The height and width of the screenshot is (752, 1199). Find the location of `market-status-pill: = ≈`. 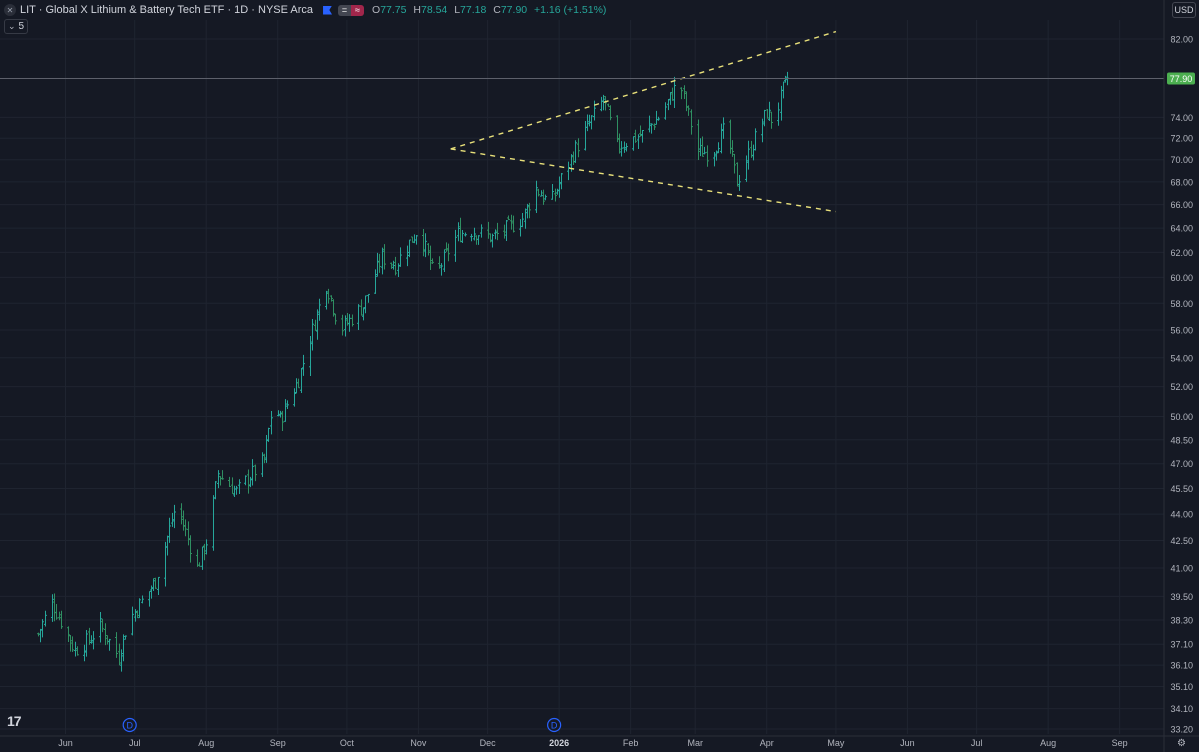

market-status-pill: = ≈ is located at coordinates (351, 10).